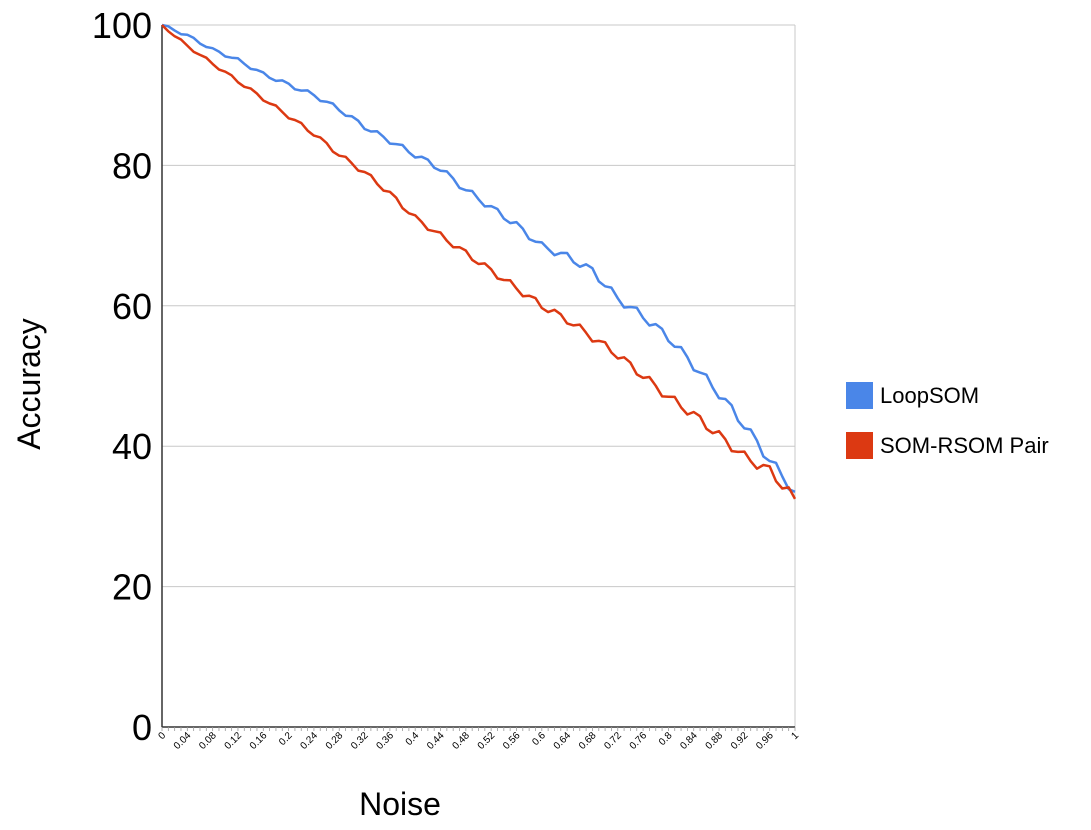  Describe the element at coordinates (539, 739) in the screenshot. I see `x-tick-label: 0.6` at that location.